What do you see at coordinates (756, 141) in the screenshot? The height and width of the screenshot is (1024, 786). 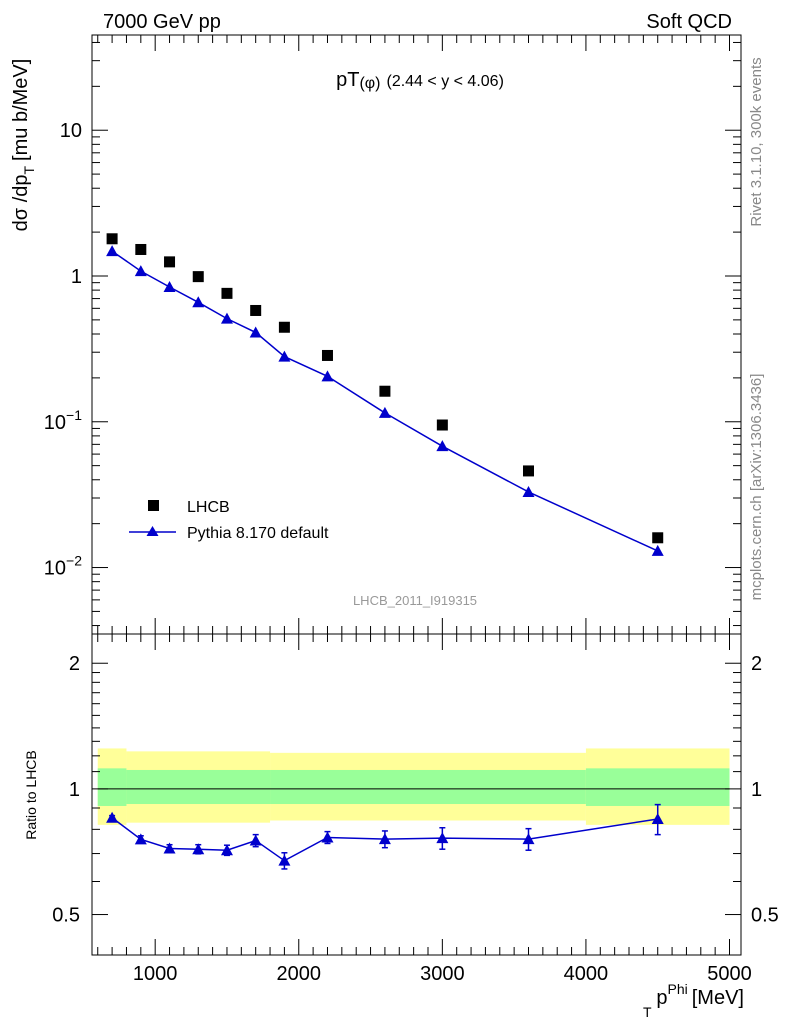 I see `rivet-label: Rivet 3.1.10, 300k events` at bounding box center [756, 141].